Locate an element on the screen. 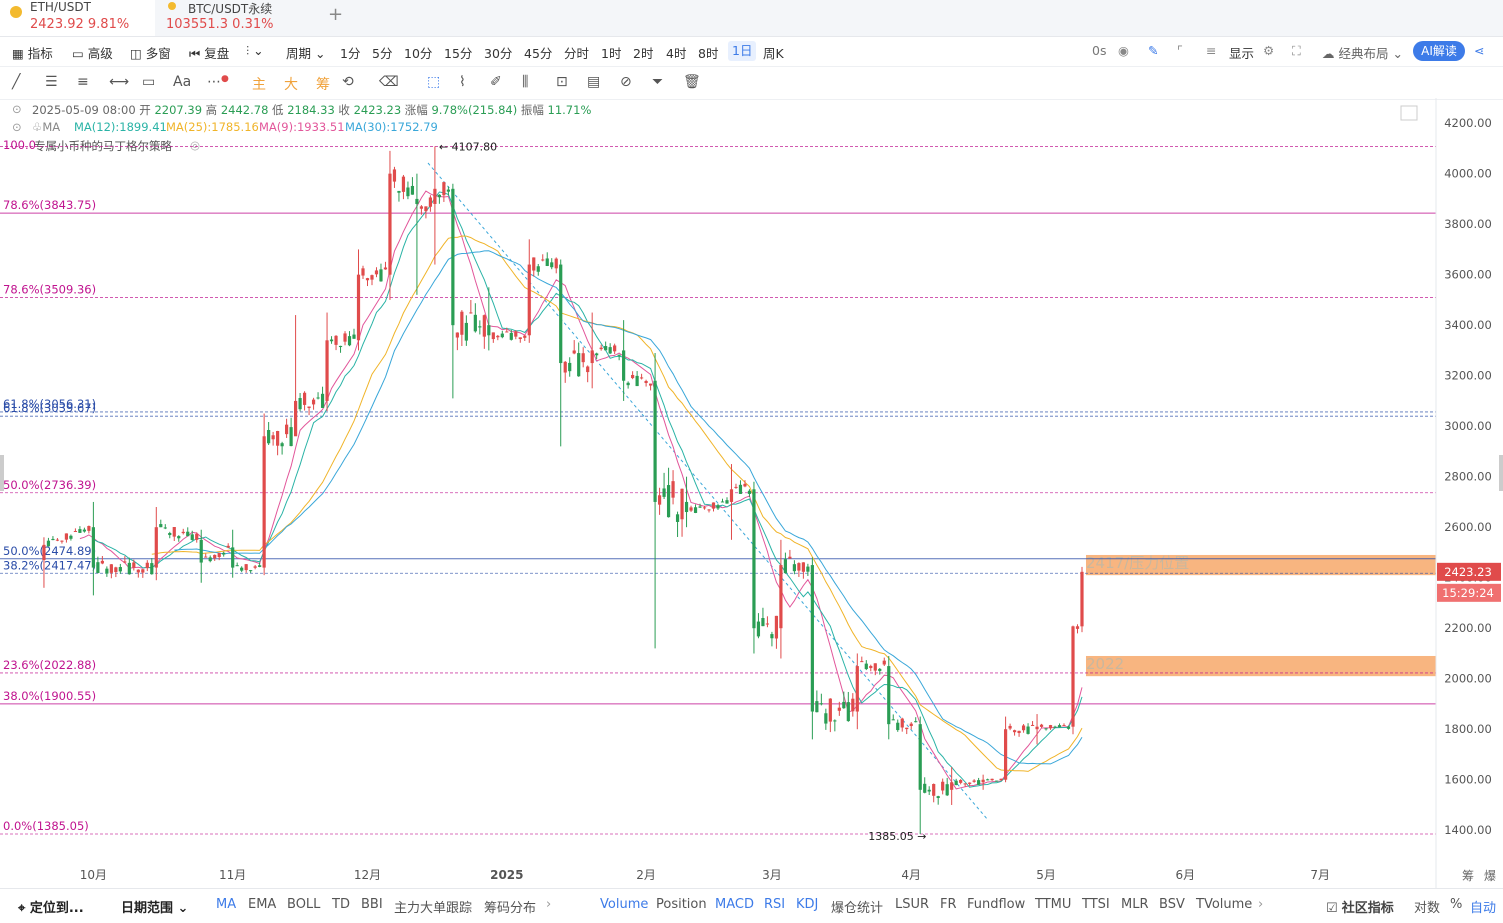  crop-icon: ⌜ is located at coordinates (1180, 50).